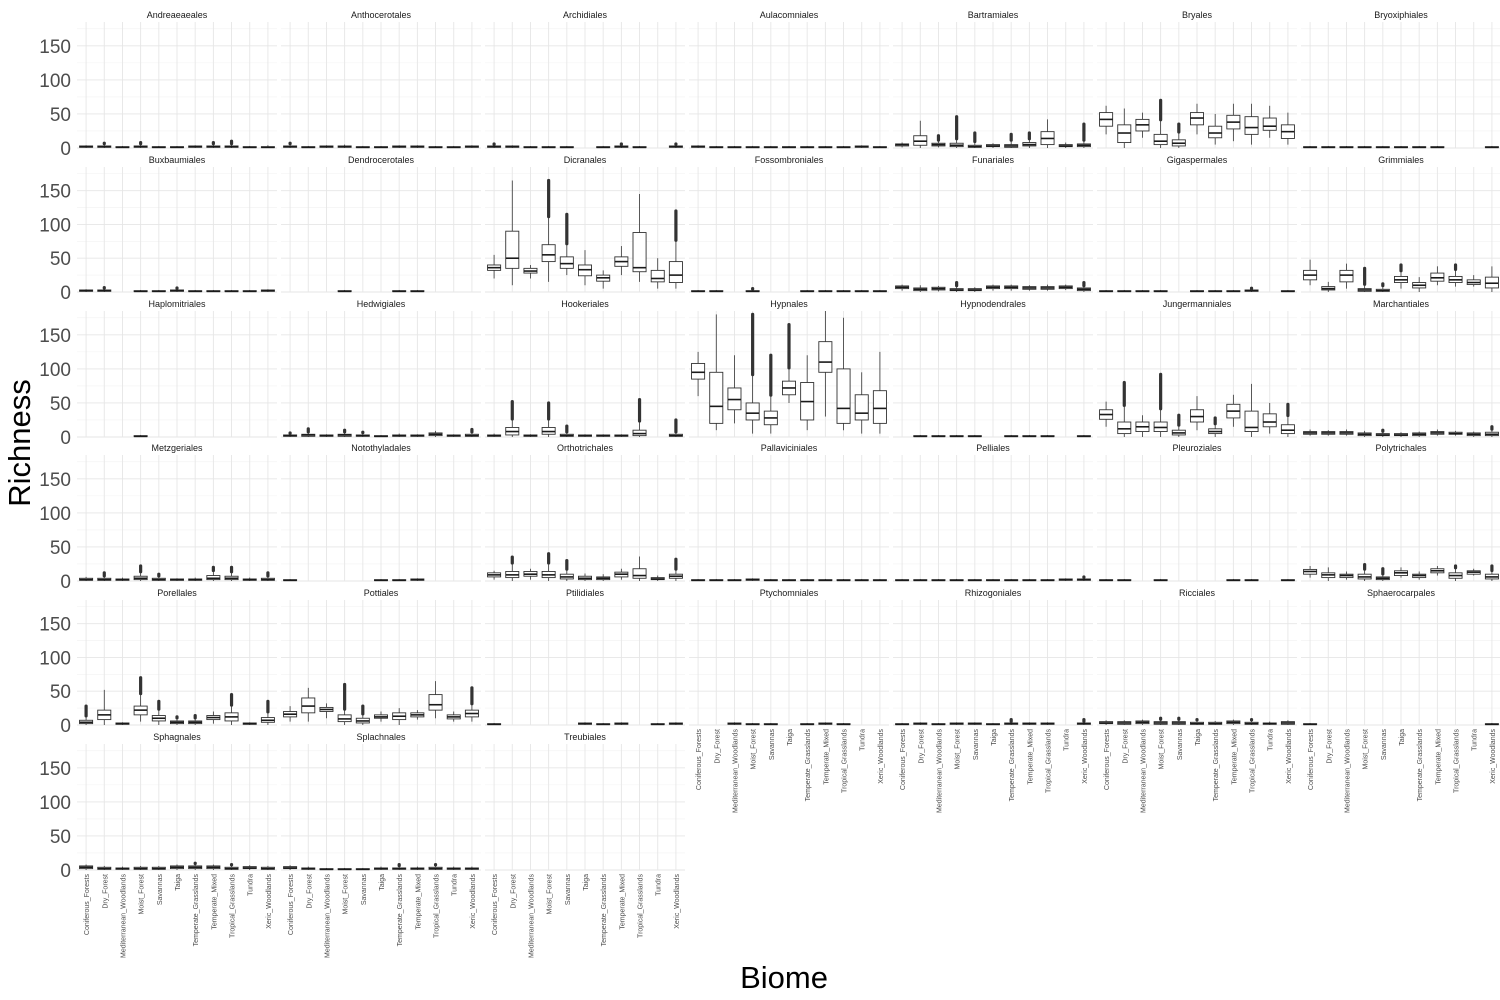 The height and width of the screenshot is (1000, 1500). What do you see at coordinates (177, 737) in the screenshot?
I see `facet-title: Sphagnales` at bounding box center [177, 737].